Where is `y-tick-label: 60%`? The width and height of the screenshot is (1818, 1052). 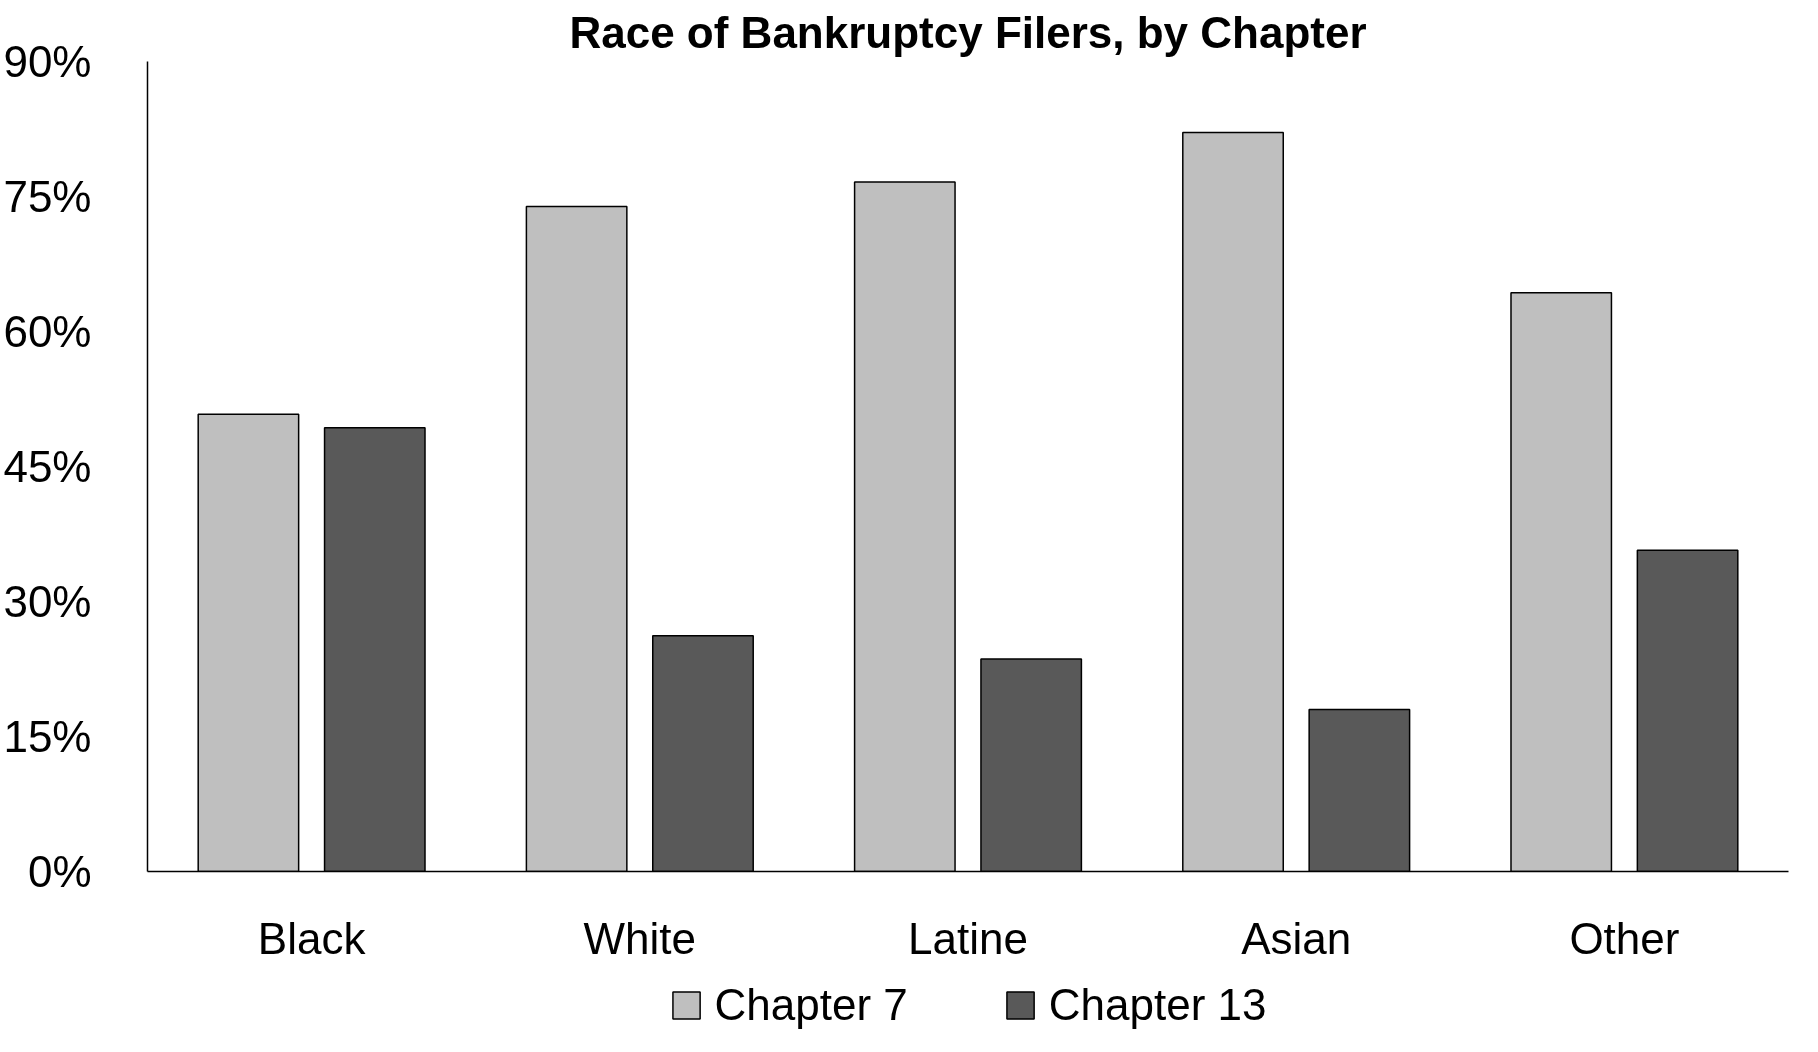 y-tick-label: 60% is located at coordinates (47, 331).